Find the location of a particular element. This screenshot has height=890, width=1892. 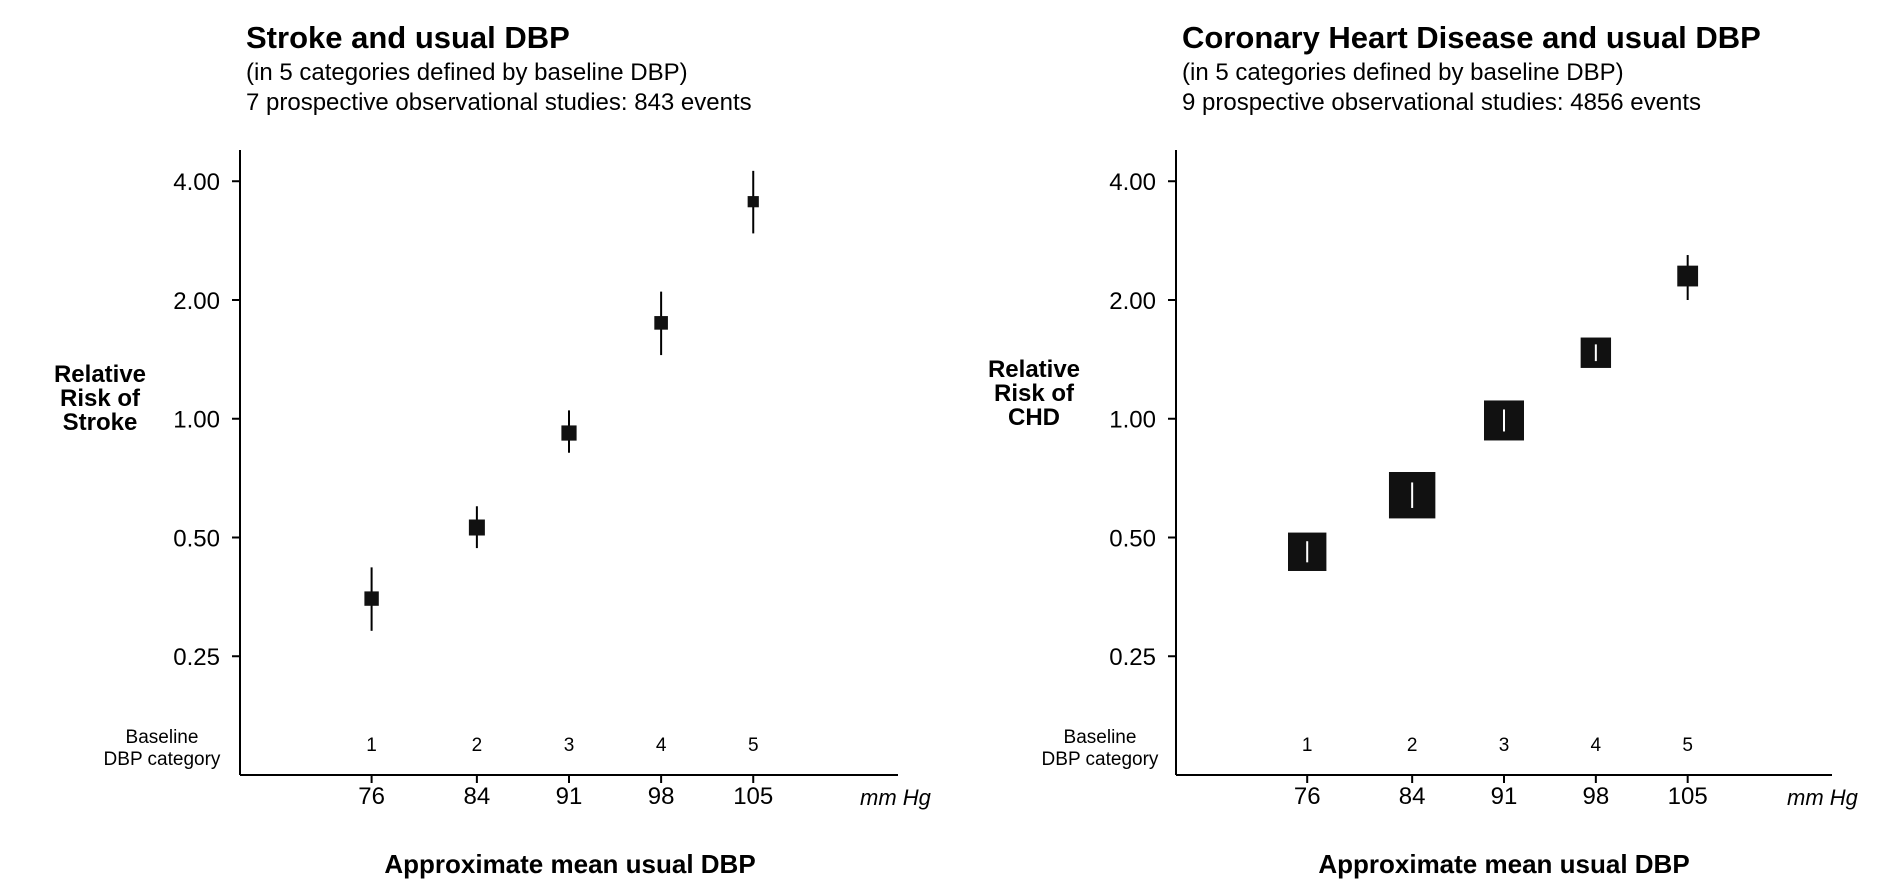

chart-title: Stroke and usual DBP is located at coordinates (408, 37).